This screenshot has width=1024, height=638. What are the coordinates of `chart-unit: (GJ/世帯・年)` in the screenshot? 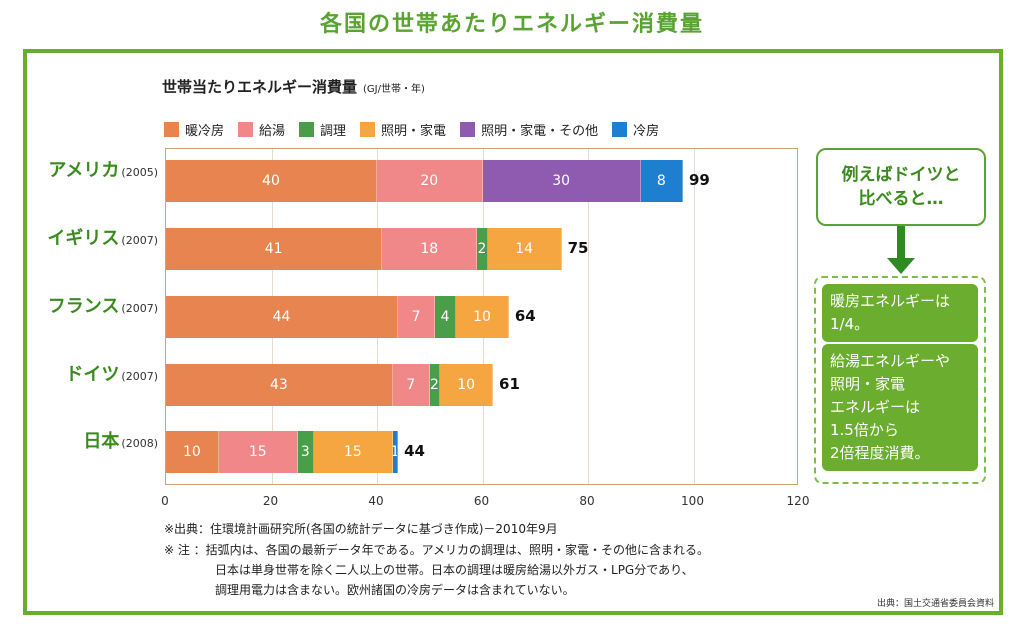 It's located at (394, 89).